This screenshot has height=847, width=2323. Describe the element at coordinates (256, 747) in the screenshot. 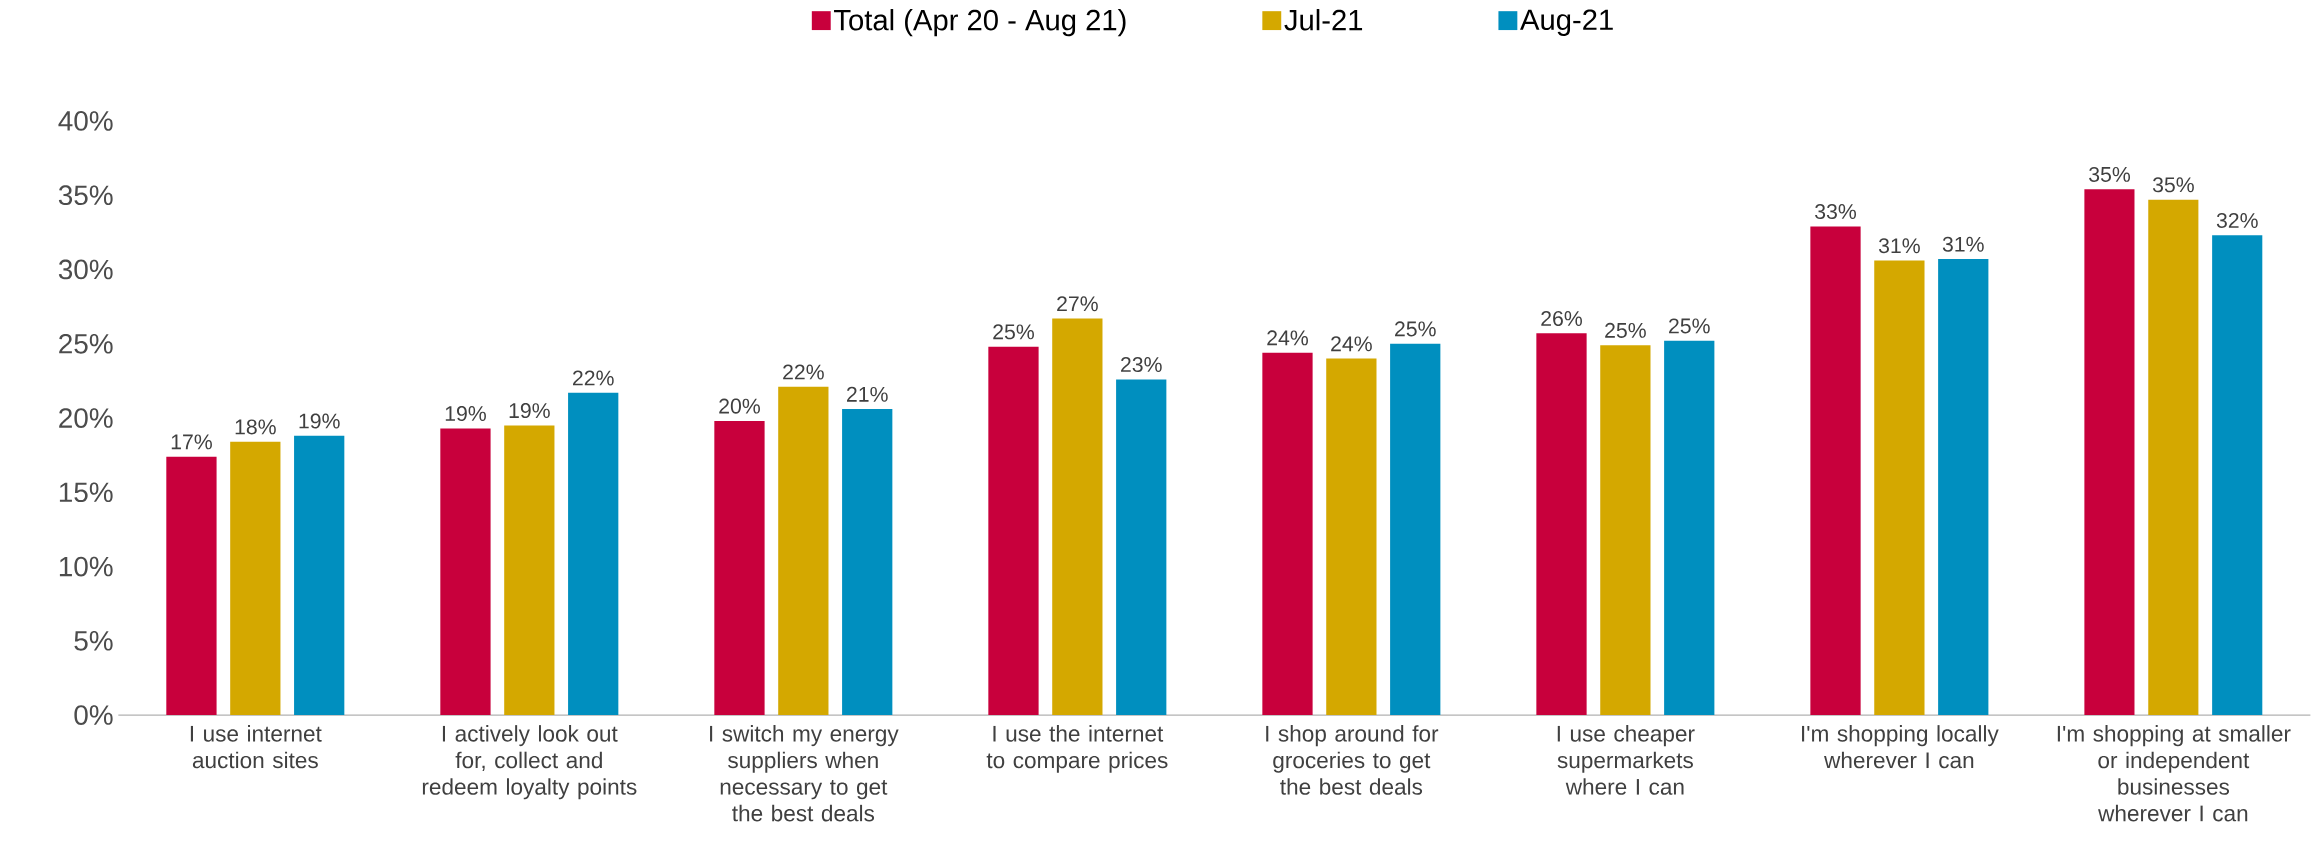

I see `x-tick-label: I use internet auction sites` at that location.